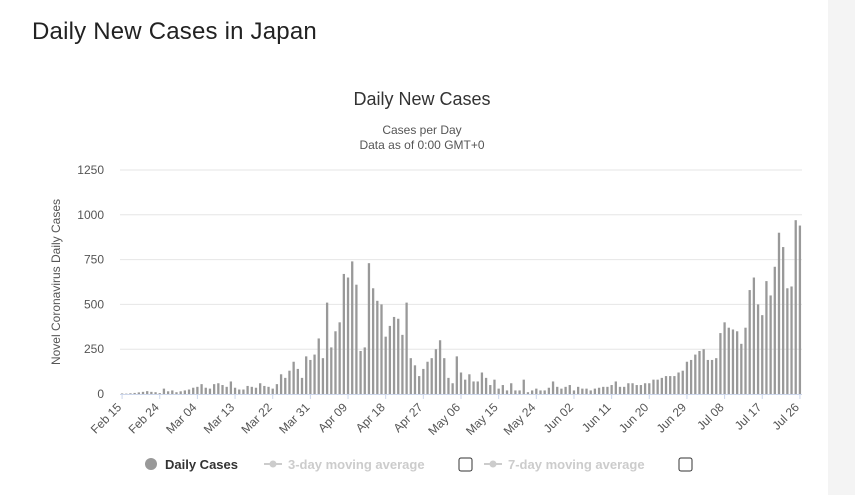  Describe the element at coordinates (841, 247) in the screenshot. I see `right-gutter` at that location.